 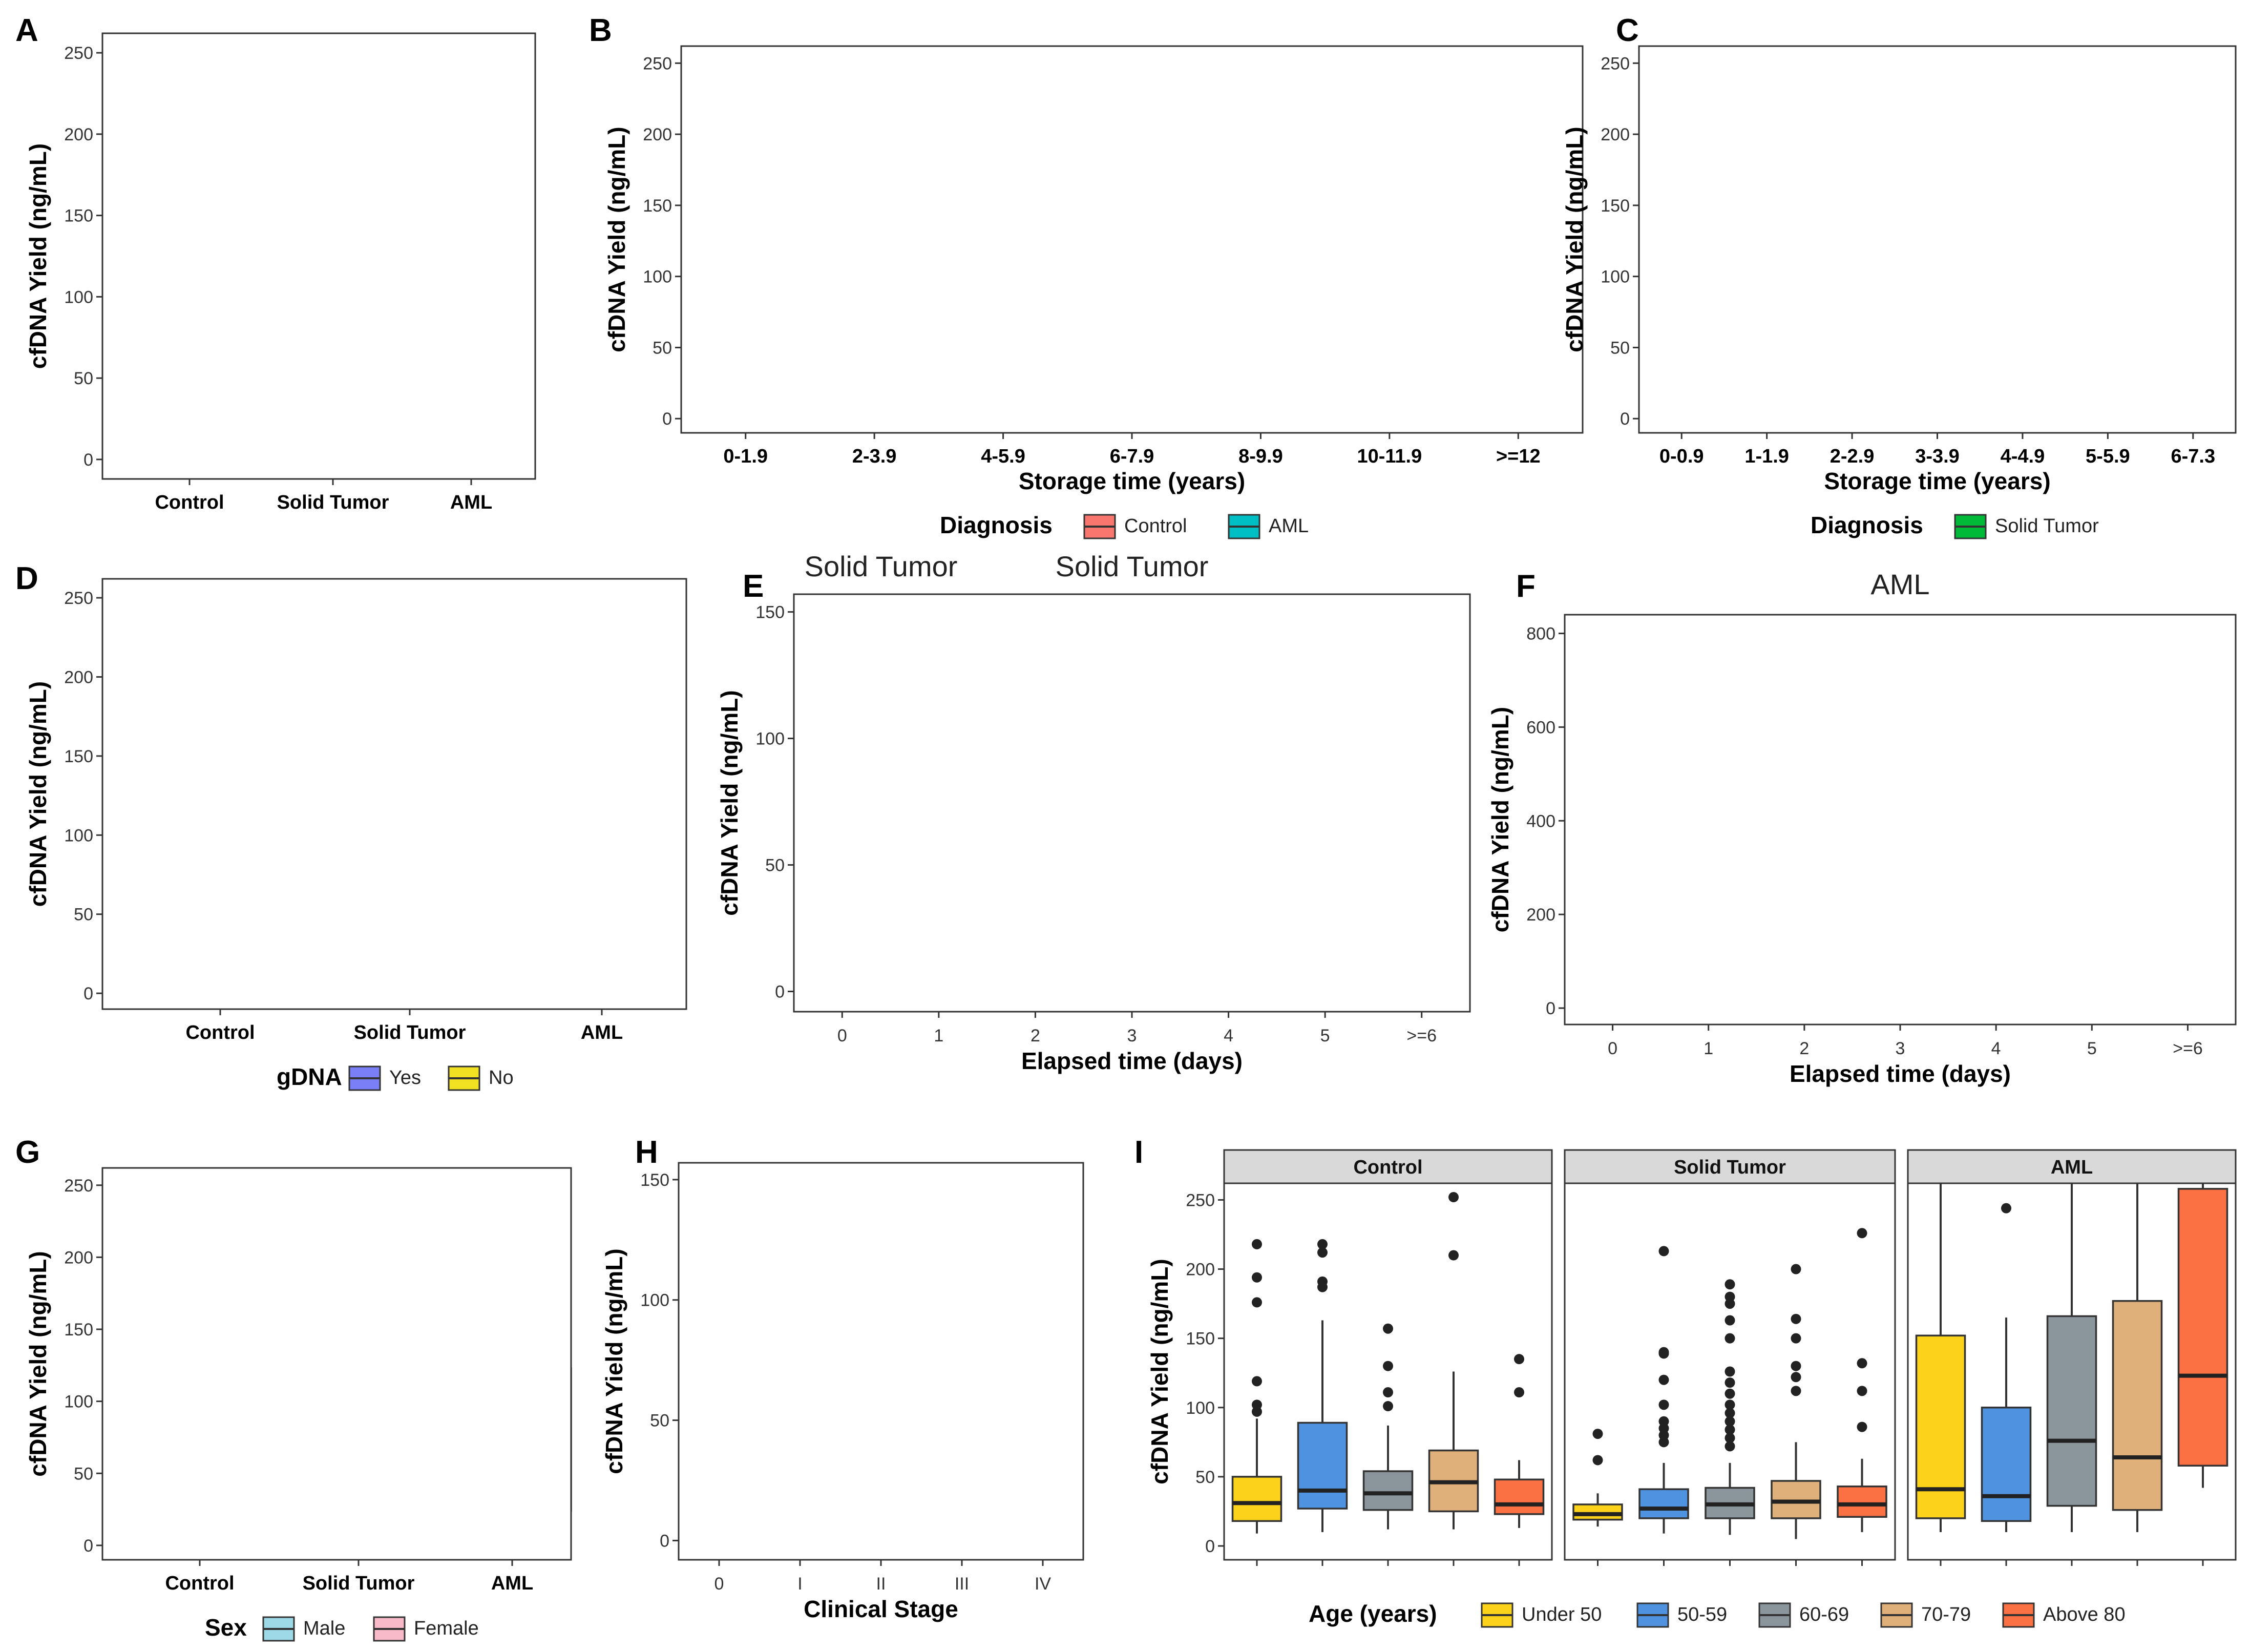 I want to click on x-tick-label: 5-5.9, so click(x=2108, y=456).